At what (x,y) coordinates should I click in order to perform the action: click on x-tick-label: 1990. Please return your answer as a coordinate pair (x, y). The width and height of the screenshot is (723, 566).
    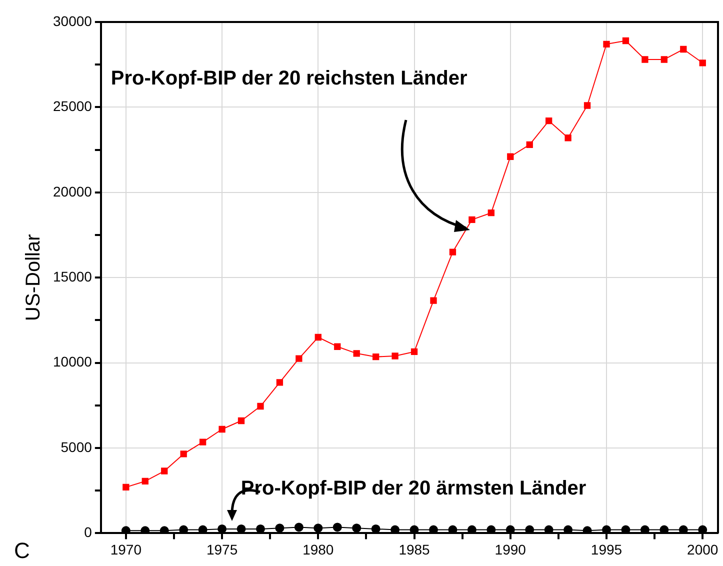
    Looking at the image, I should click on (510, 549).